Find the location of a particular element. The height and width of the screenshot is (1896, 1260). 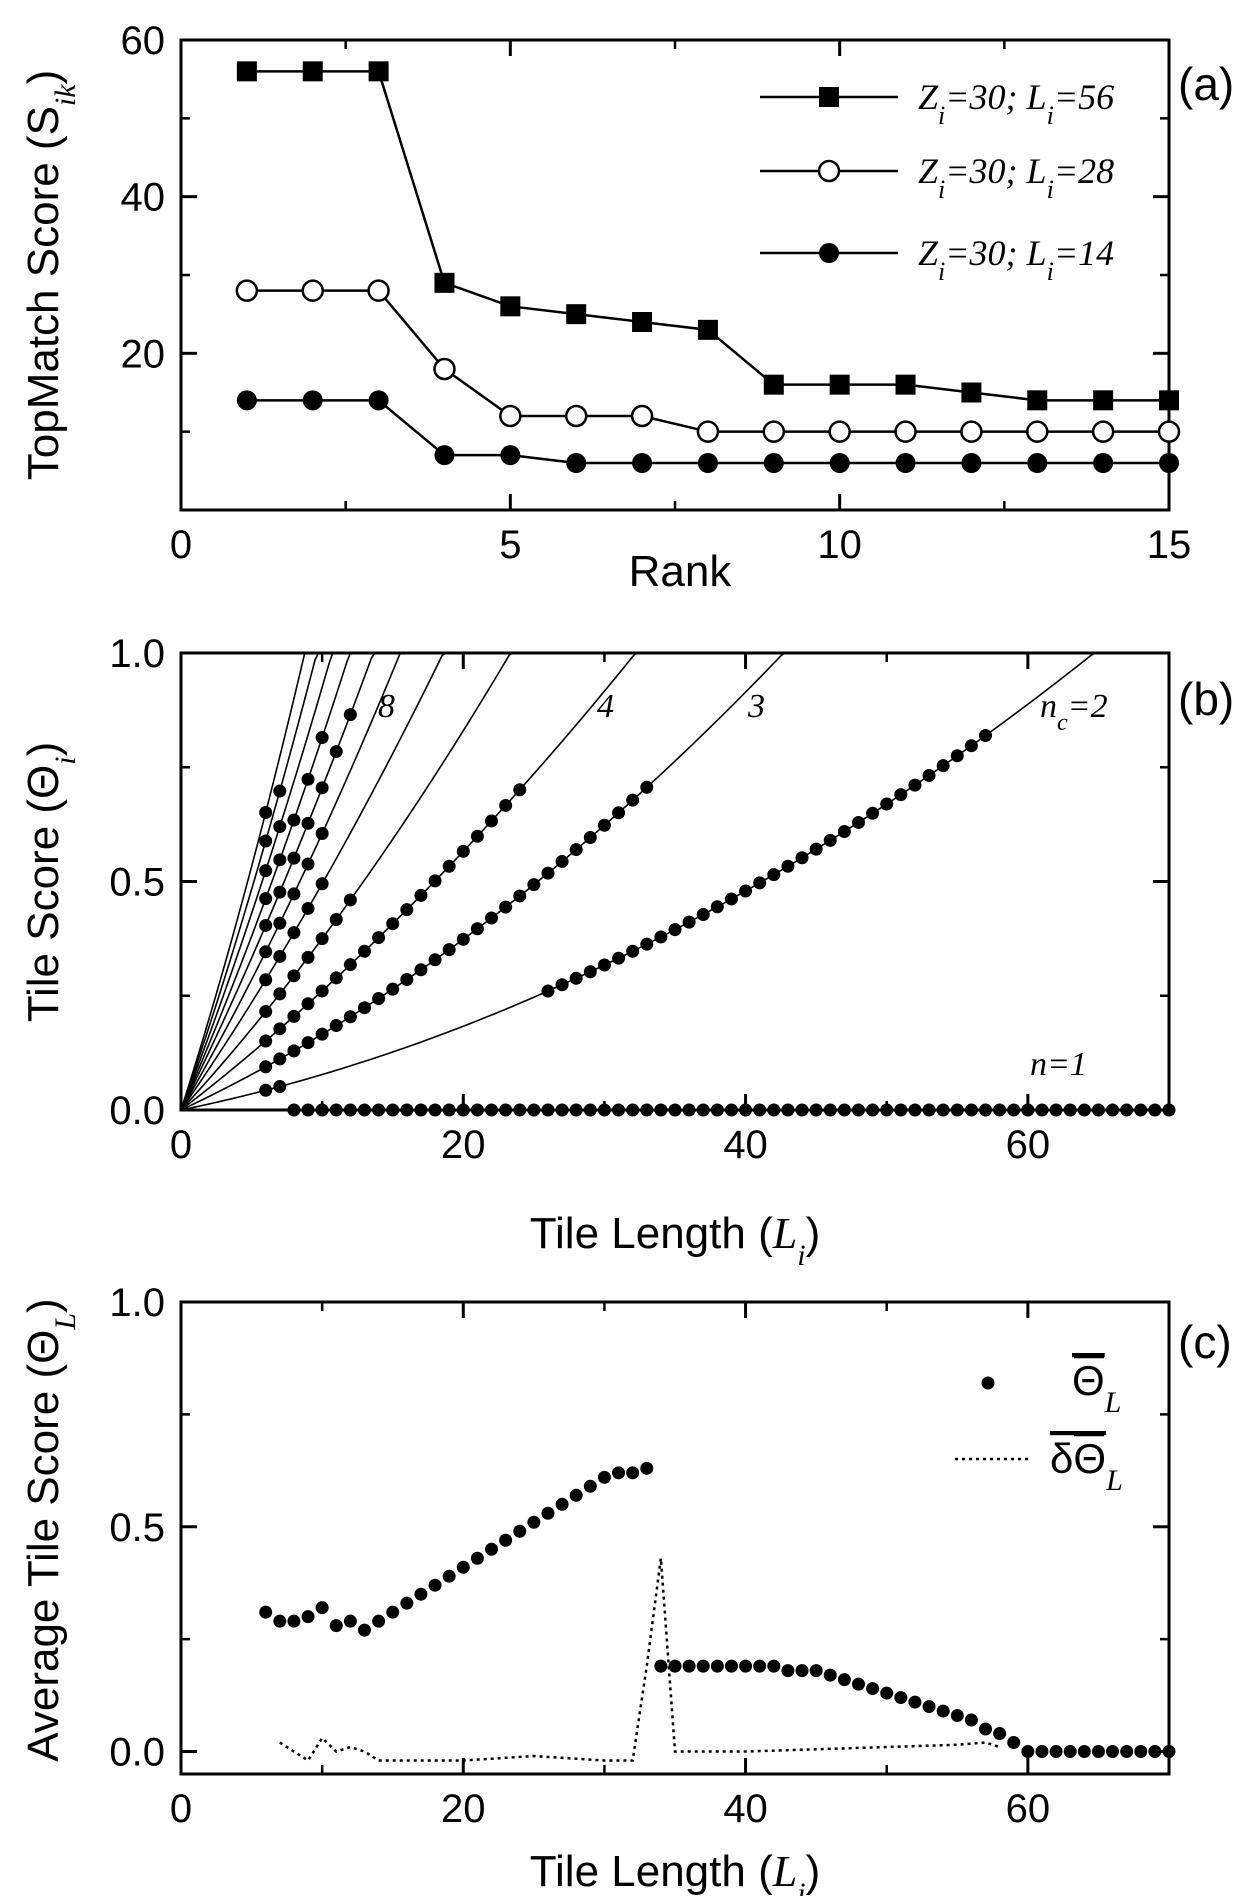

y-tick-label: 1.0 is located at coordinates (137, 1303).